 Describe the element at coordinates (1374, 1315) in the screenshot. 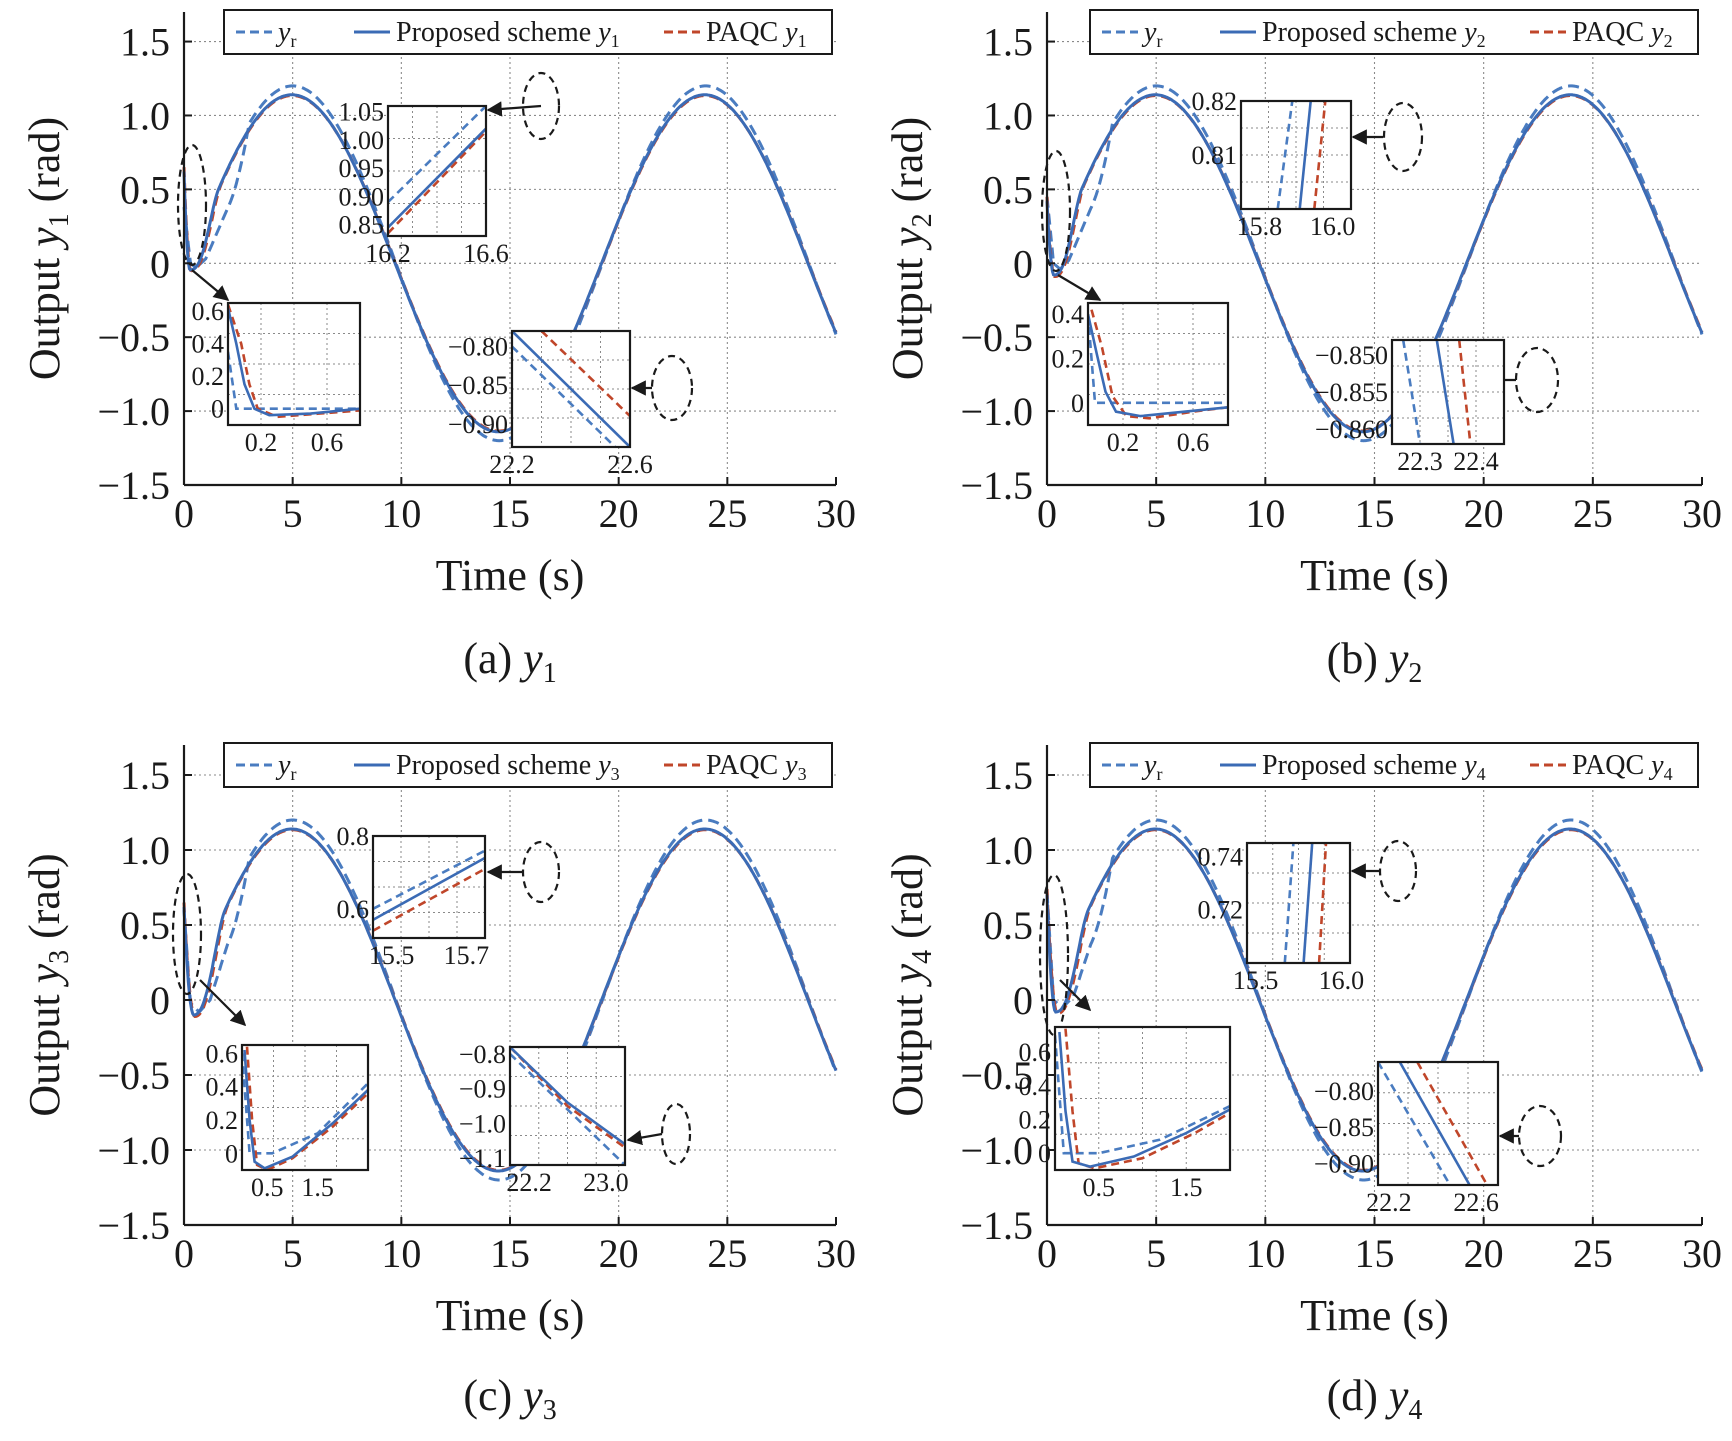

I see `x-axis-label: Time (s)` at that location.